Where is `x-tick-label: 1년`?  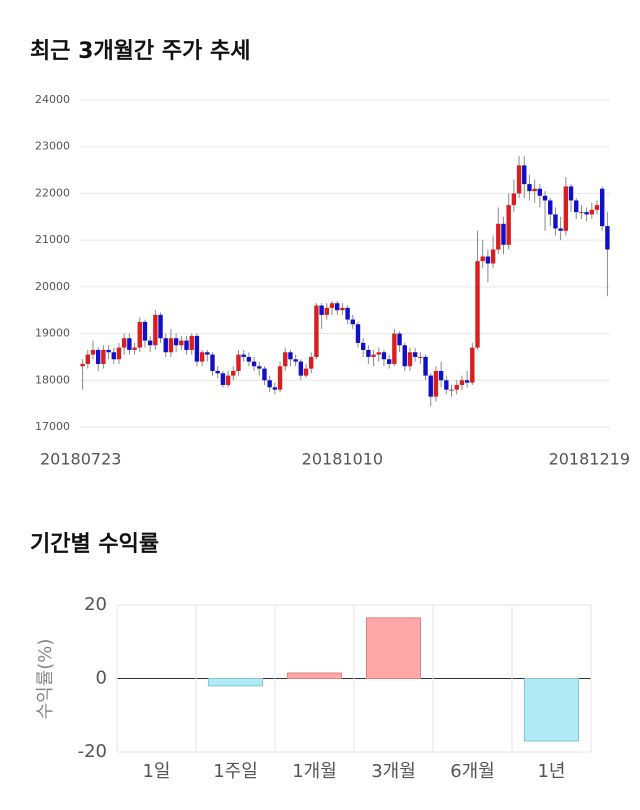 x-tick-label: 1년 is located at coordinates (551, 771).